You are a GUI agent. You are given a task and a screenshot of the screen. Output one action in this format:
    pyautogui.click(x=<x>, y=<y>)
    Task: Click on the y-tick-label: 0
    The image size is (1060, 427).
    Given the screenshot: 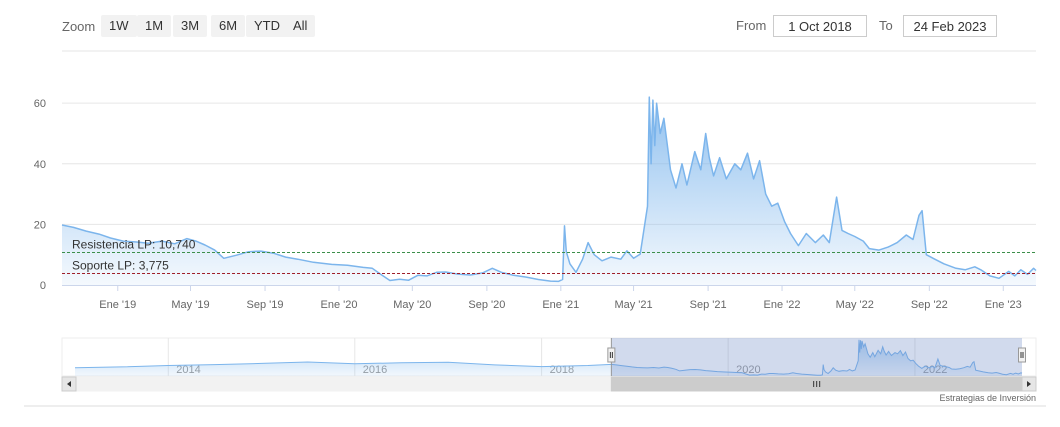 What is the action you would take?
    pyautogui.click(x=43, y=286)
    